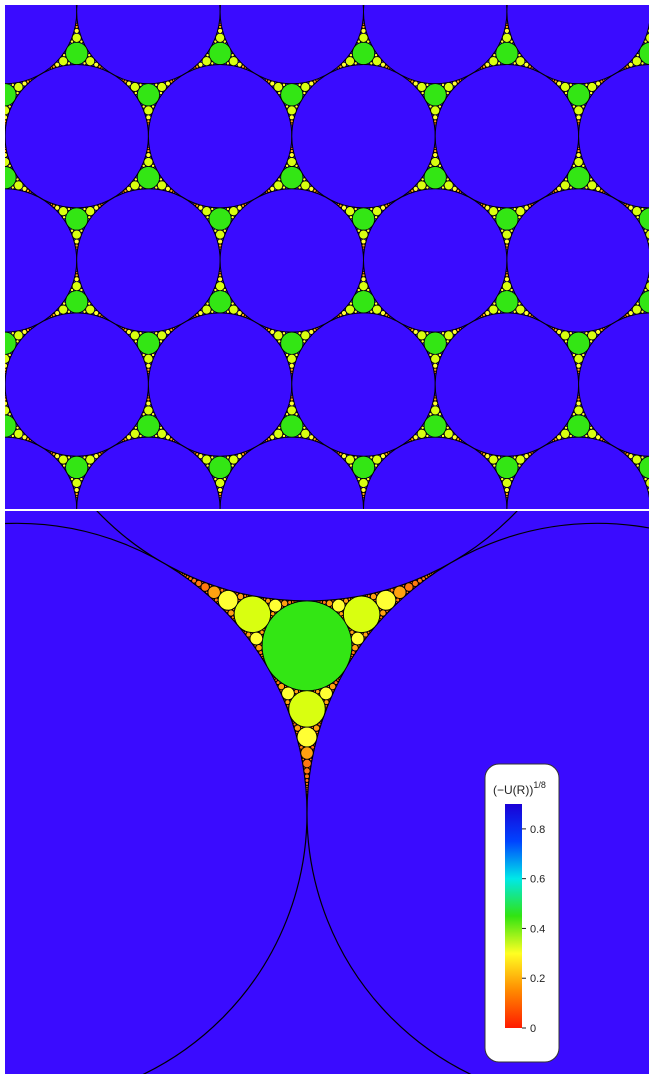 The width and height of the screenshot is (649, 1074). What do you see at coordinates (513, 790) in the screenshot?
I see `colorbar-title-base: (−U(R))` at bounding box center [513, 790].